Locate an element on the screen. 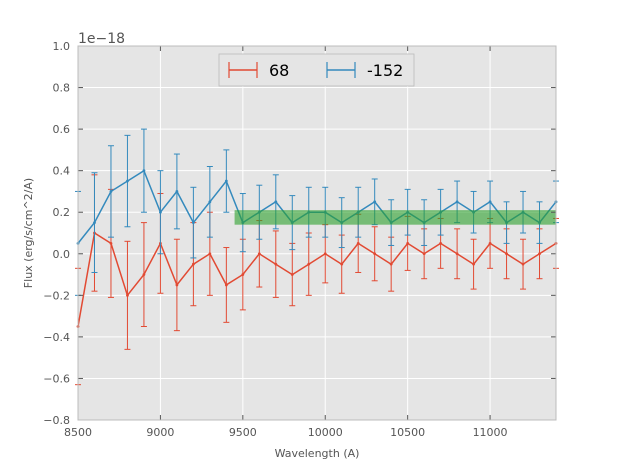 This screenshot has width=617, height=467. y-tick-label: 0.6 is located at coordinates (62, 129).